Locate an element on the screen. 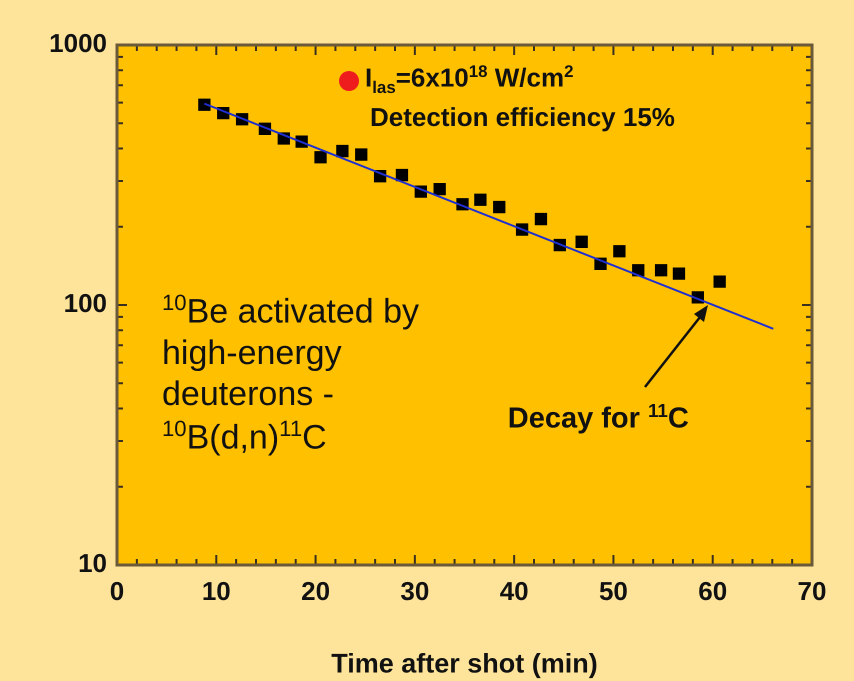 The image size is (854, 681). y-tick-label: 100 is located at coordinates (85, 303).